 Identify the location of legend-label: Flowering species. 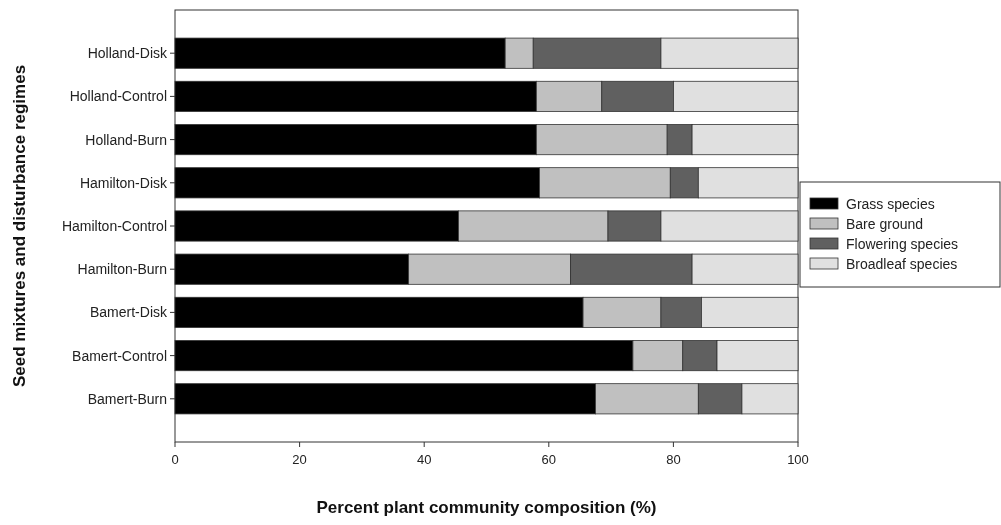
(902, 244).